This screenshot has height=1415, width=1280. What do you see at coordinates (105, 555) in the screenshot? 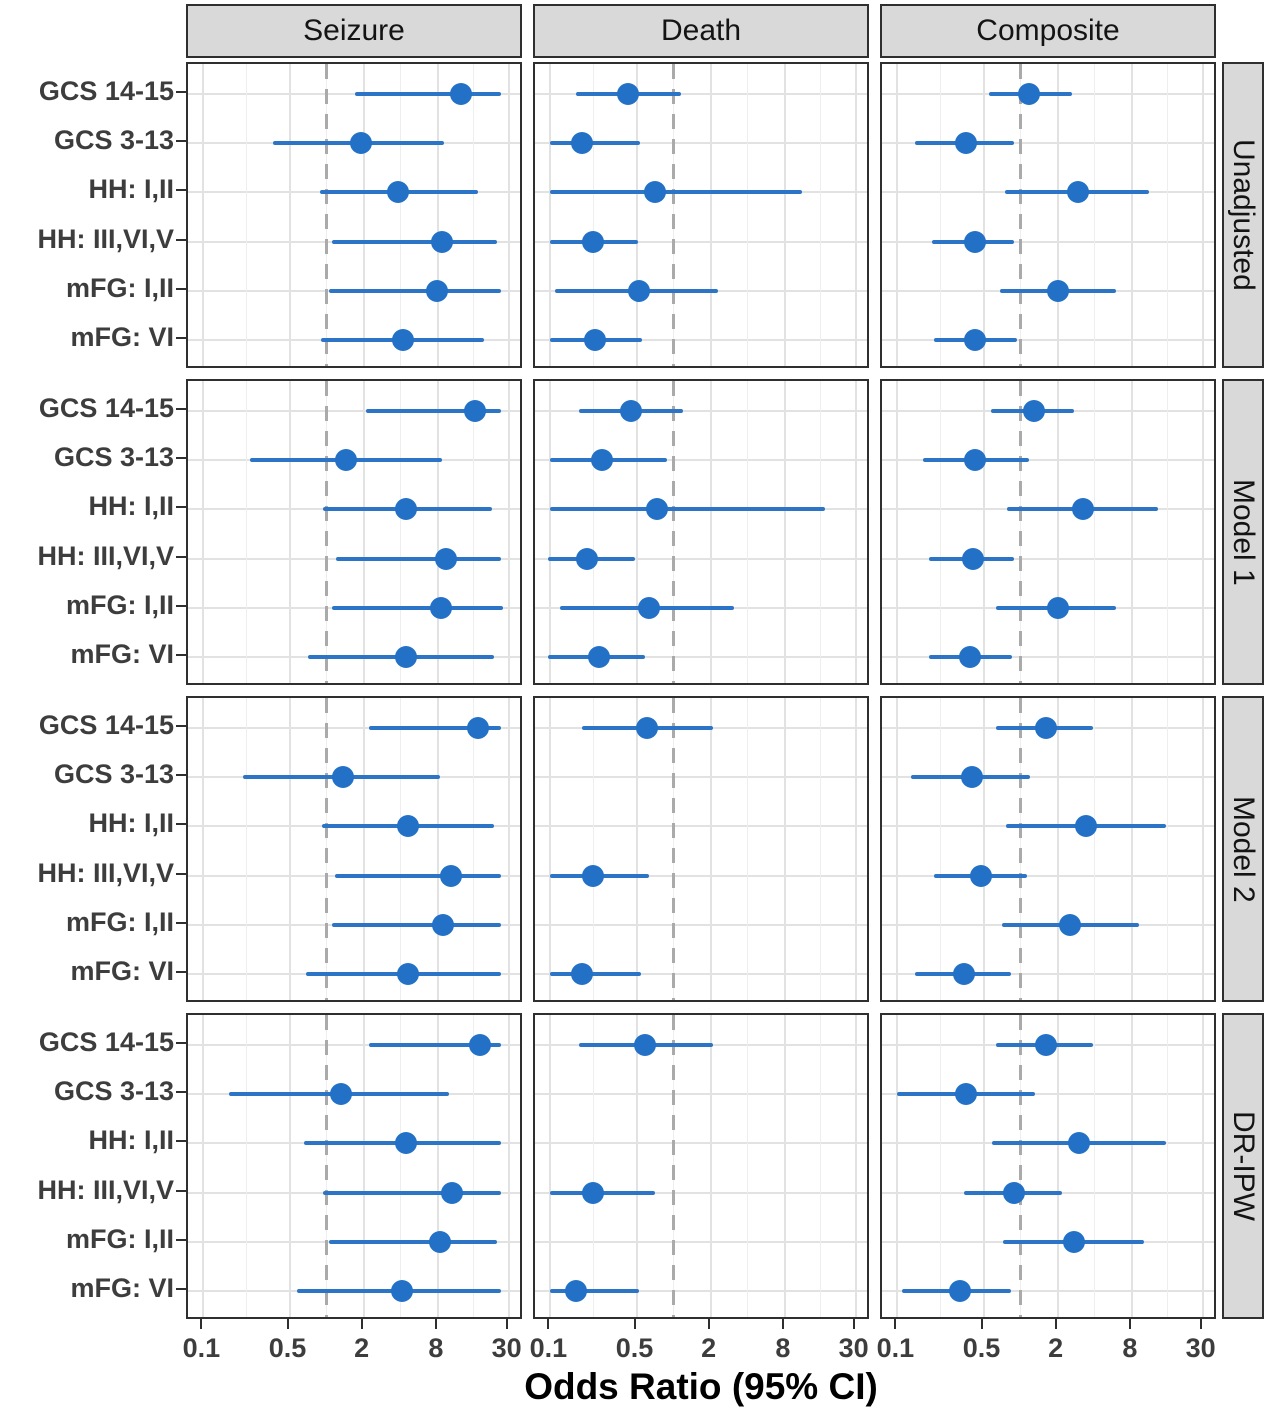
I see `y-axis-category-label: HH: III,VI,V` at bounding box center [105, 555].